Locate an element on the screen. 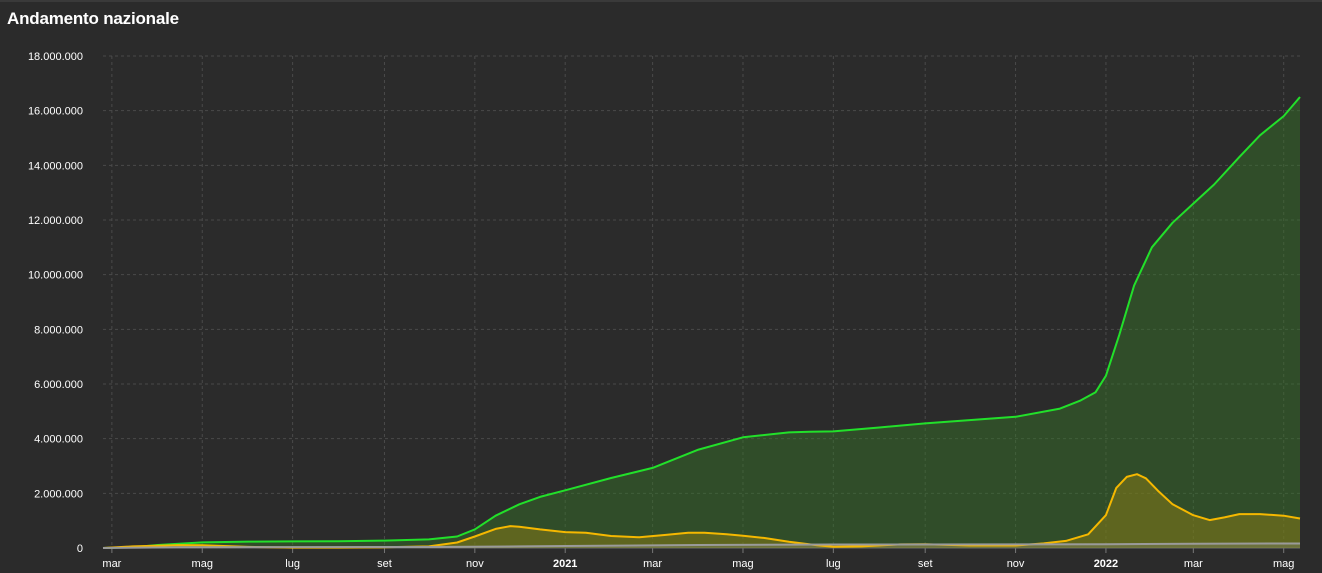  y-tick-label: 8.000.000 is located at coordinates (58, 330).